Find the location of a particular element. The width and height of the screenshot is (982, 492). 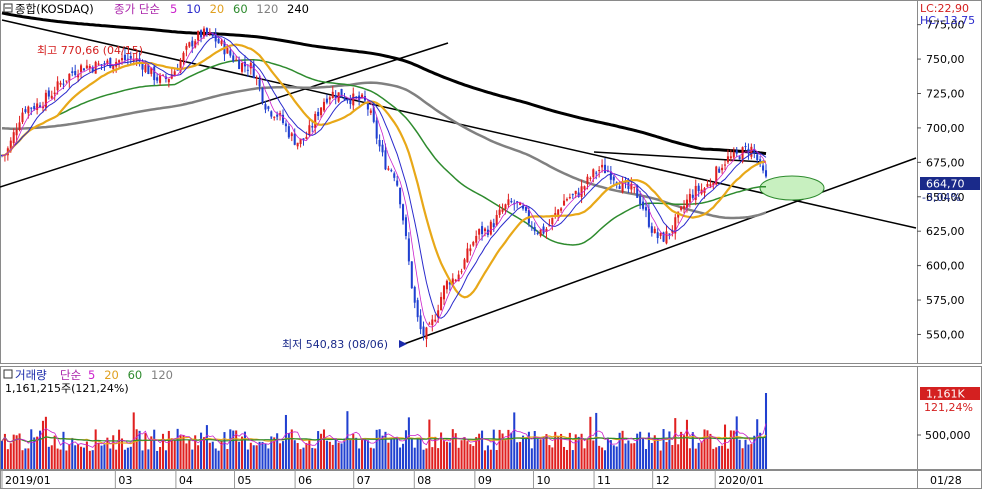

volume-label: 거래량 is located at coordinates (31, 375).